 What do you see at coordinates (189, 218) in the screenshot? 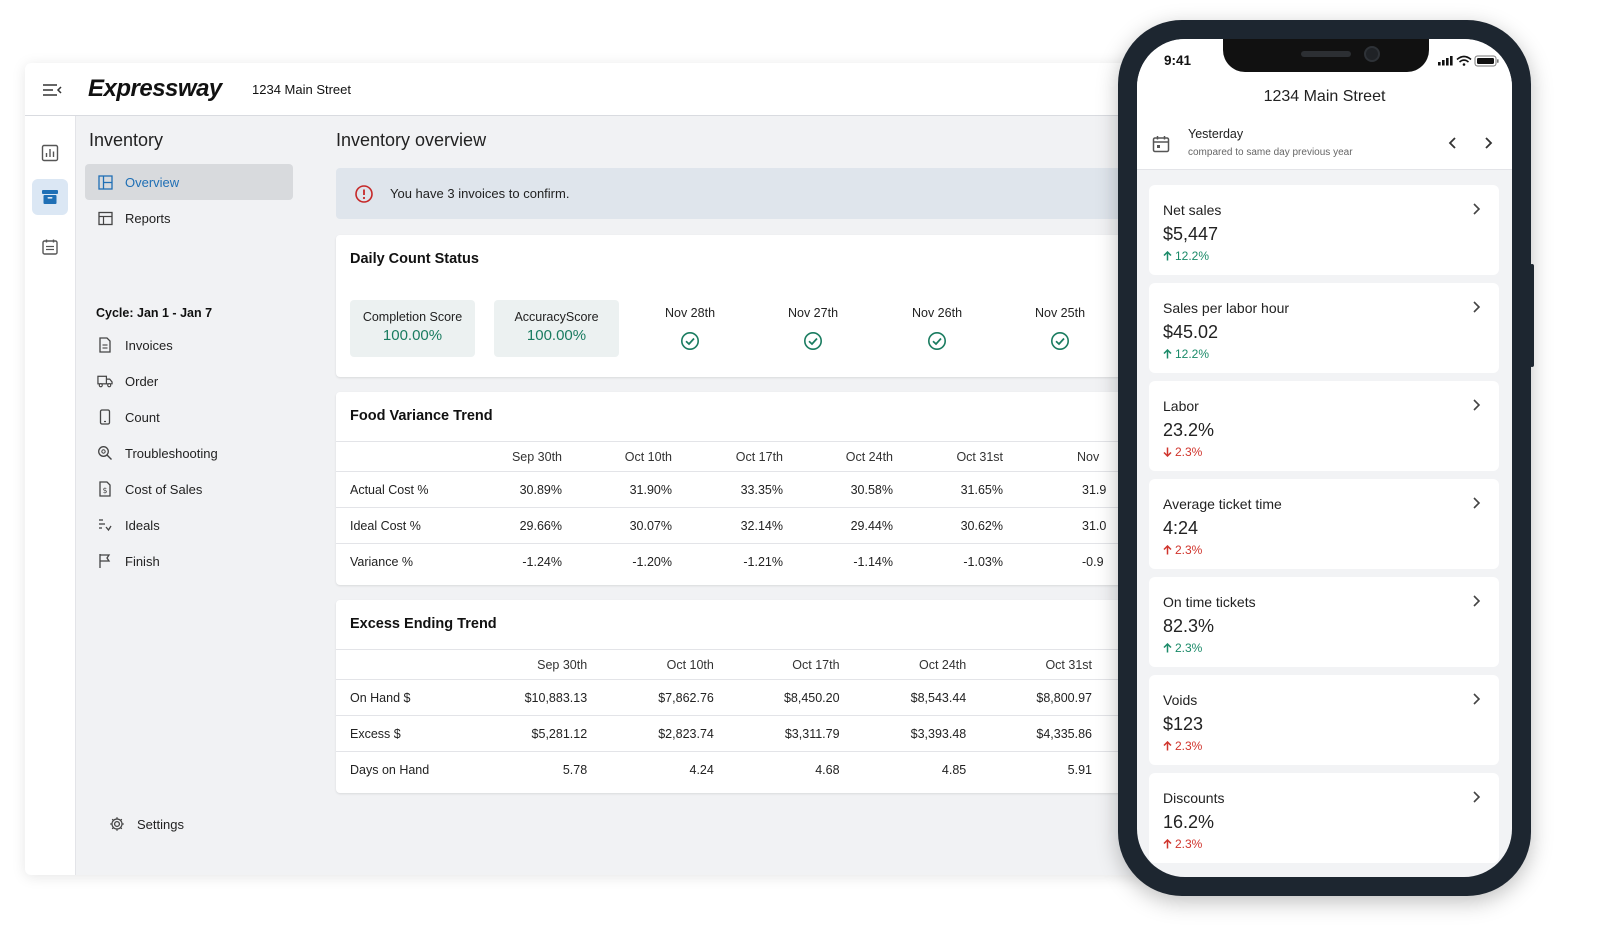
I see `sidebar-item-reports: Reports` at bounding box center [189, 218].